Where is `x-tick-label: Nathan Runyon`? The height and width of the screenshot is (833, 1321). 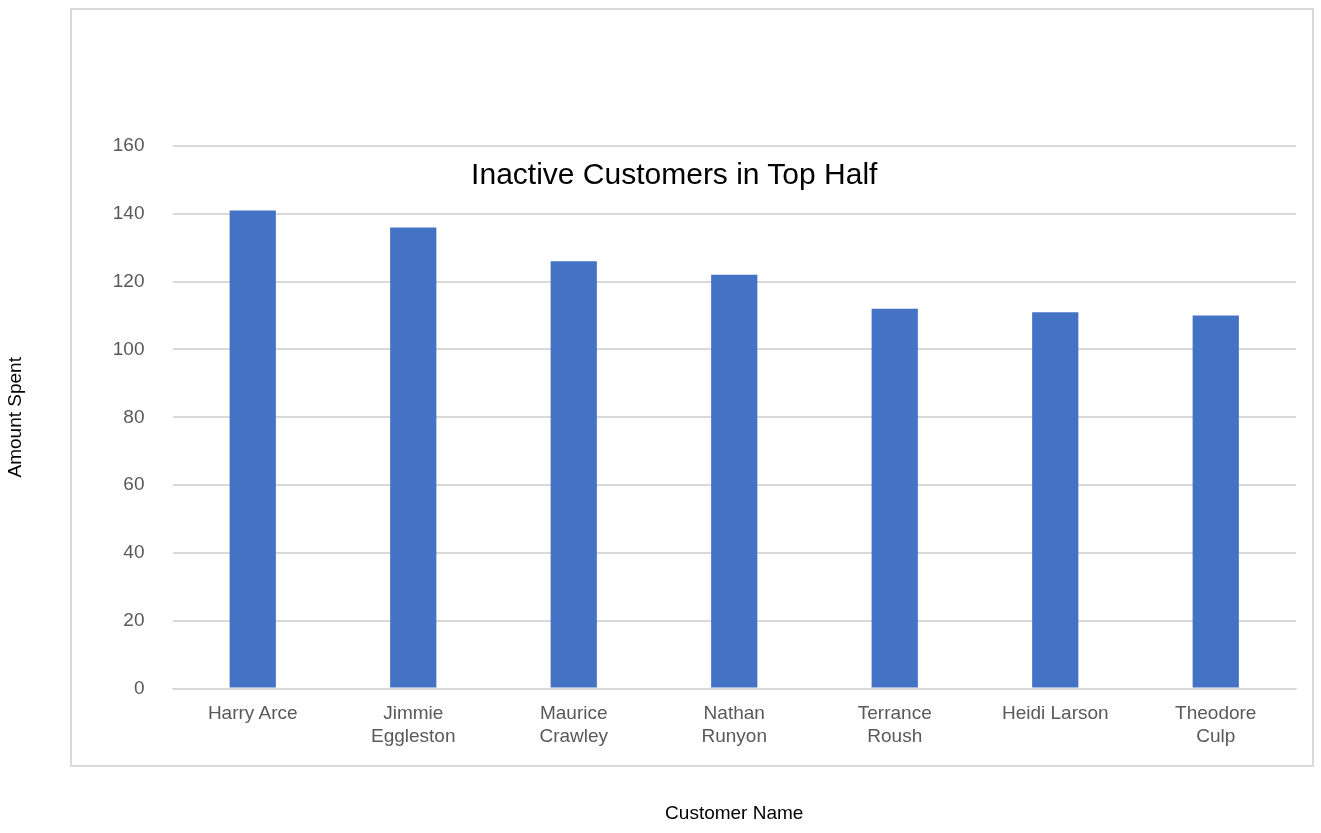
x-tick-label: Nathan Runyon is located at coordinates (734, 724).